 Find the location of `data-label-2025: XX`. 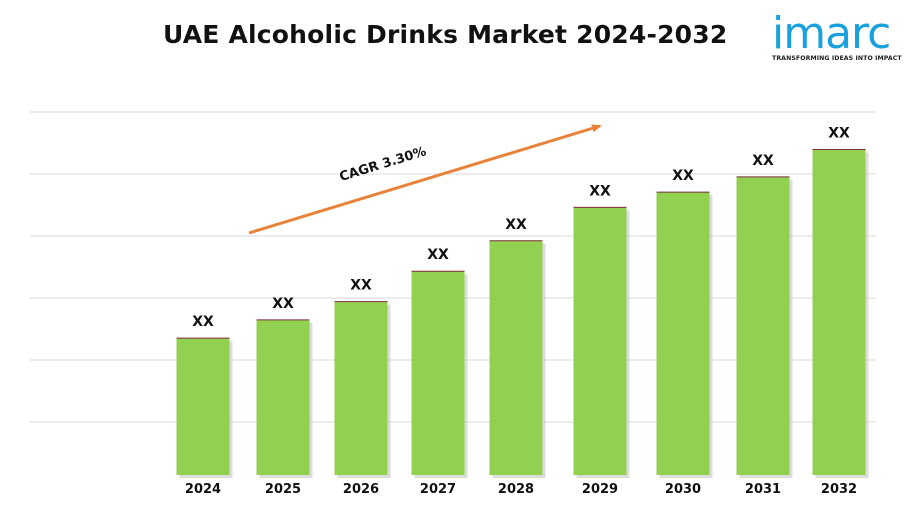

data-label-2025: XX is located at coordinates (283, 304).